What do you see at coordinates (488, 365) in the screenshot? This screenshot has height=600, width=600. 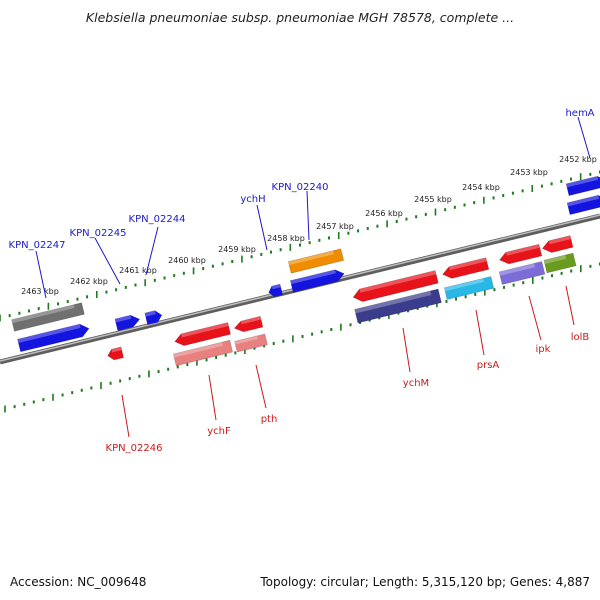 I see `gene-label-prsa: prsA` at bounding box center [488, 365].